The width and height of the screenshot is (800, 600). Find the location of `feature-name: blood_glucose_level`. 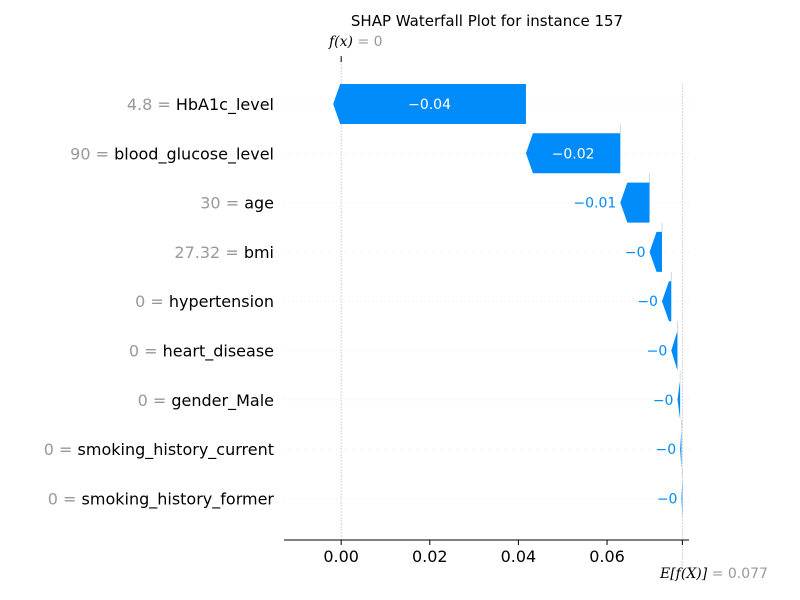

feature-name: blood_glucose_level is located at coordinates (194, 154).